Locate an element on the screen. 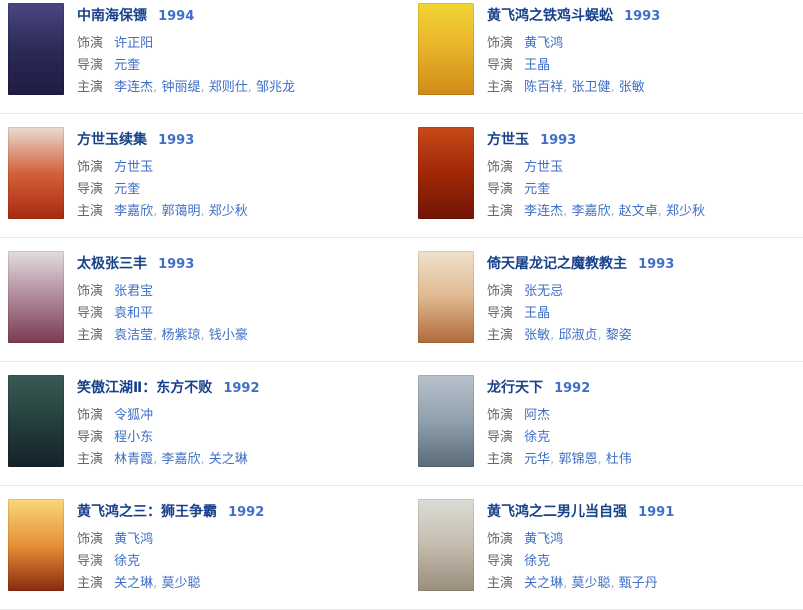 Image resolution: width=803 pixels, height=610 pixels. starring-line: 主演 林青霞, 李嘉欣, 关之琳 is located at coordinates (168, 460).